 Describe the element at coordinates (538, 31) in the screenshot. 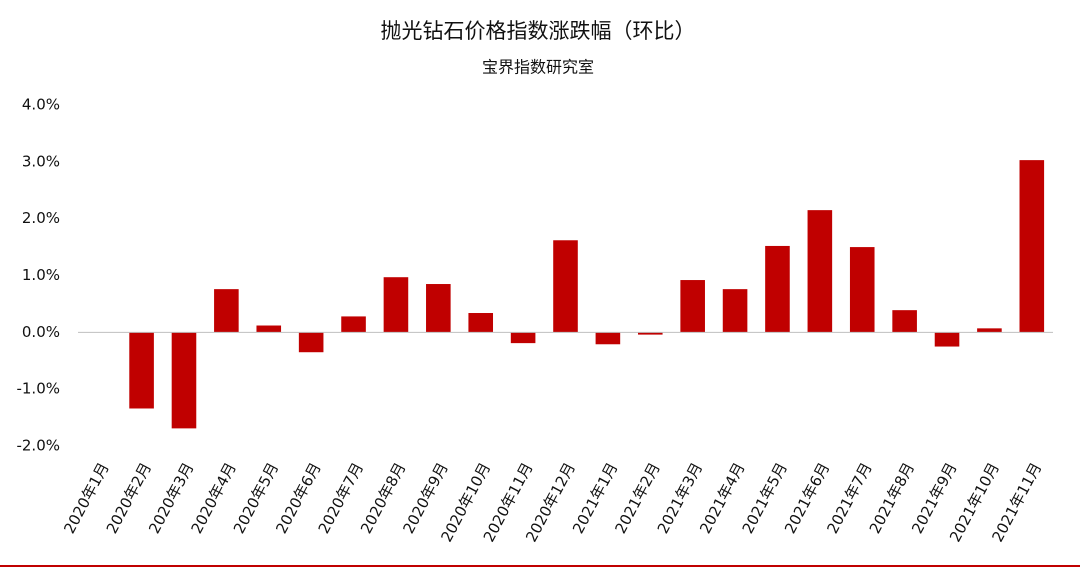

I see `chart-title: 抛光钻石价格指数涨跌幅（环比）` at that location.